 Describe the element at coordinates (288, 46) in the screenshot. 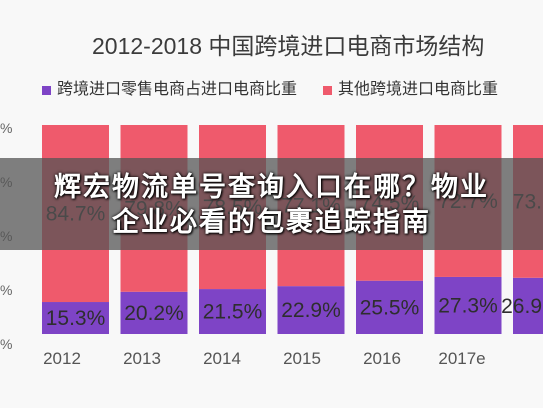

I see `chart-title: 2012-2018 中国跨境进口电商市场结构` at that location.